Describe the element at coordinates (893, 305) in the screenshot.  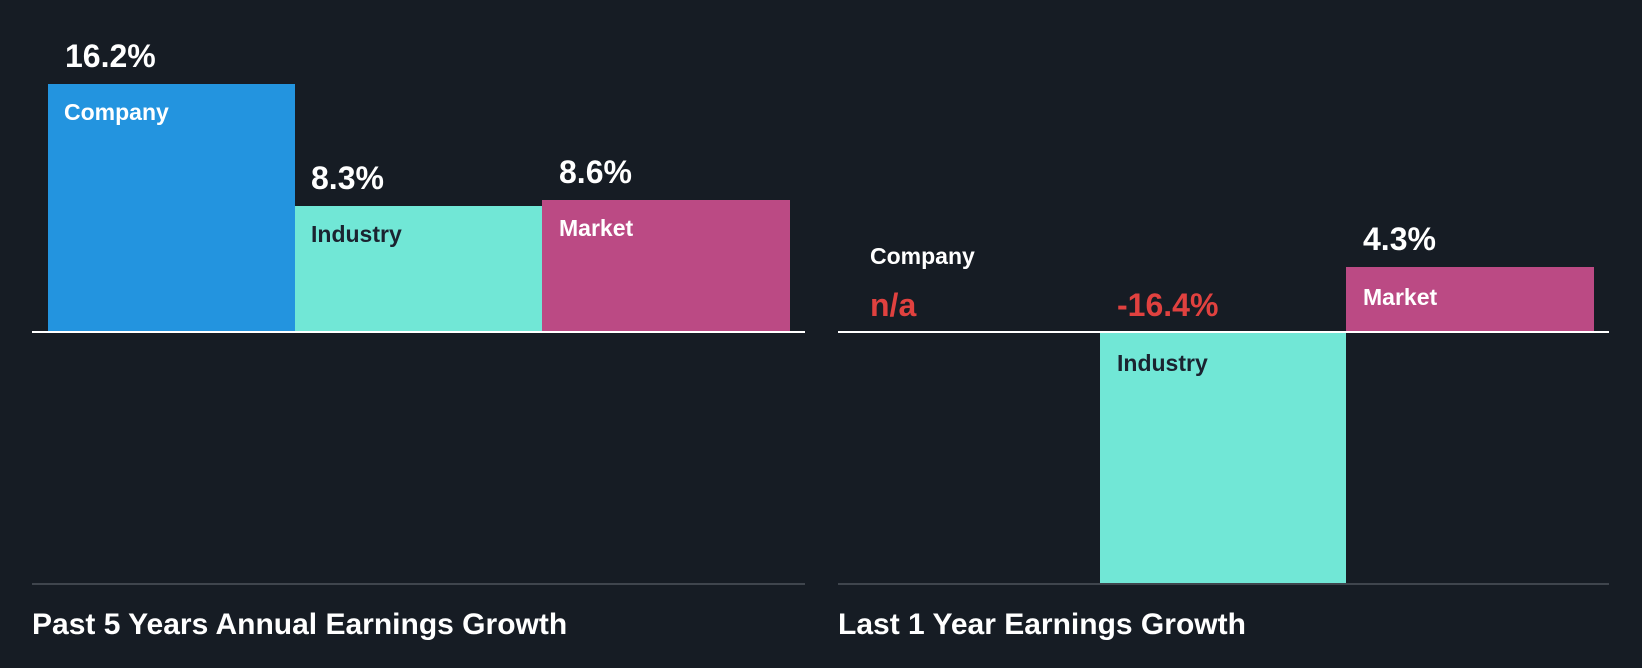
I see `company-value: n/a` at that location.